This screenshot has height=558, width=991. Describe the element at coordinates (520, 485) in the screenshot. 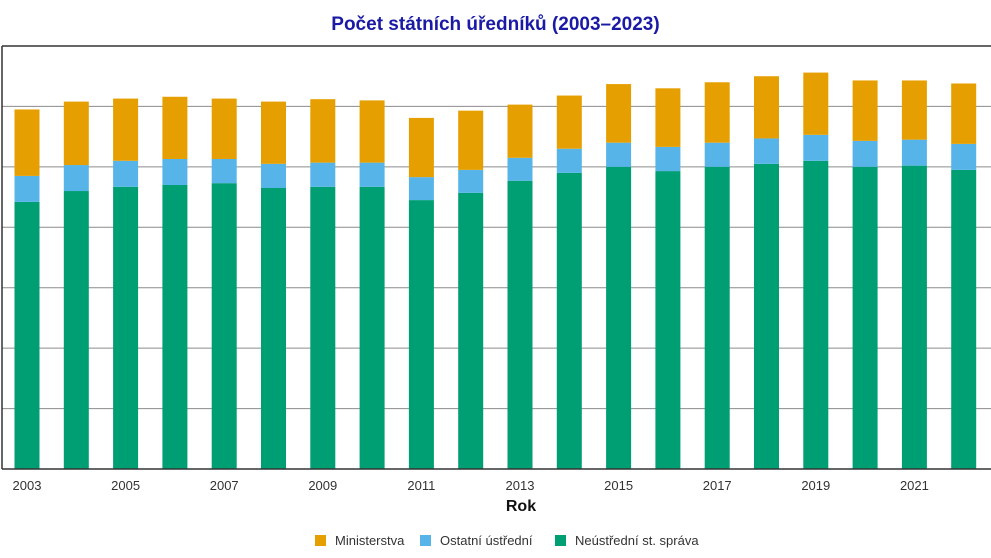

I see `x-tick-label: 2013` at that location.